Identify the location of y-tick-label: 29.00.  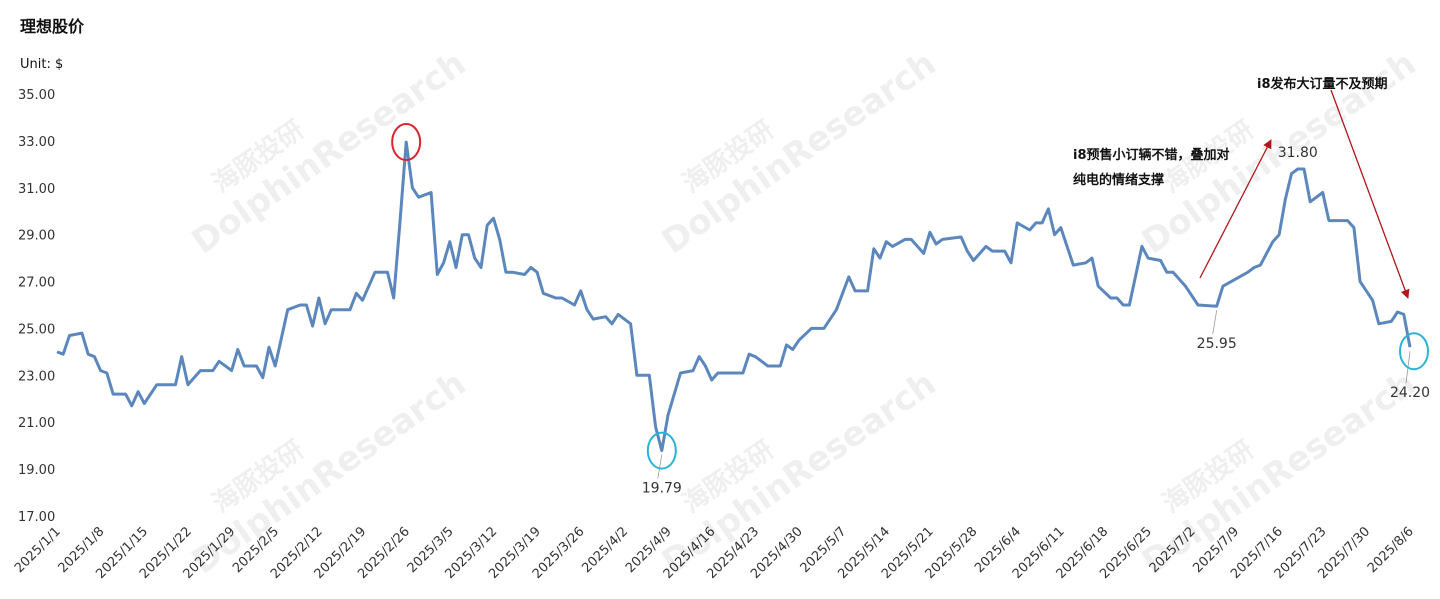
(36, 236).